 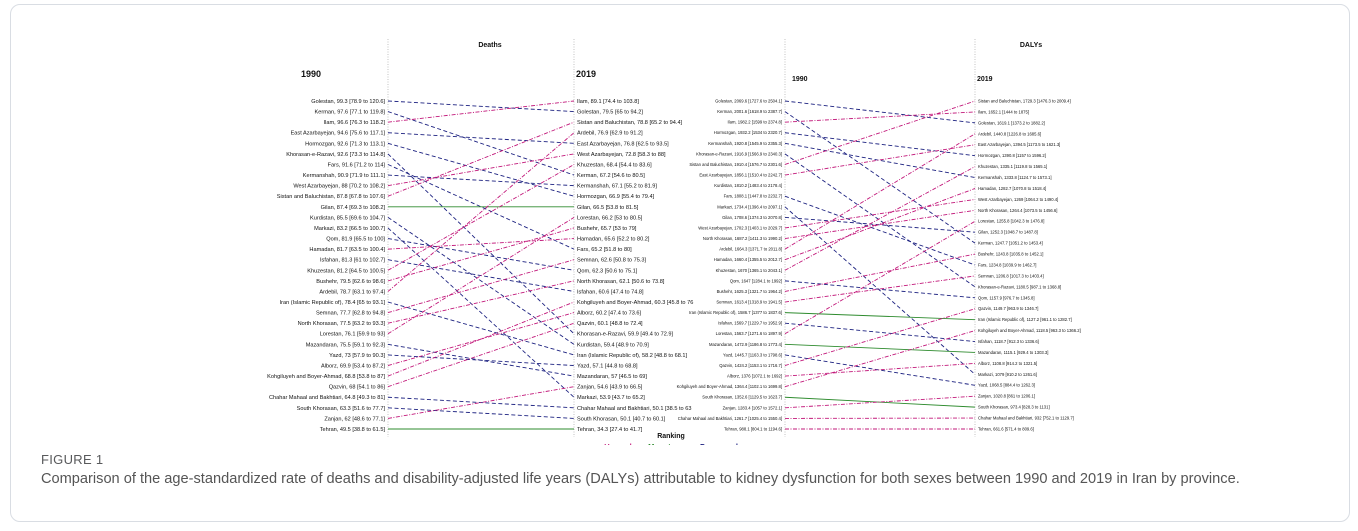 What do you see at coordinates (752, 354) in the screenshot?
I see `left-province-label: Yazd, 1445.7 [1163.3 to 1798.6]` at bounding box center [752, 354].